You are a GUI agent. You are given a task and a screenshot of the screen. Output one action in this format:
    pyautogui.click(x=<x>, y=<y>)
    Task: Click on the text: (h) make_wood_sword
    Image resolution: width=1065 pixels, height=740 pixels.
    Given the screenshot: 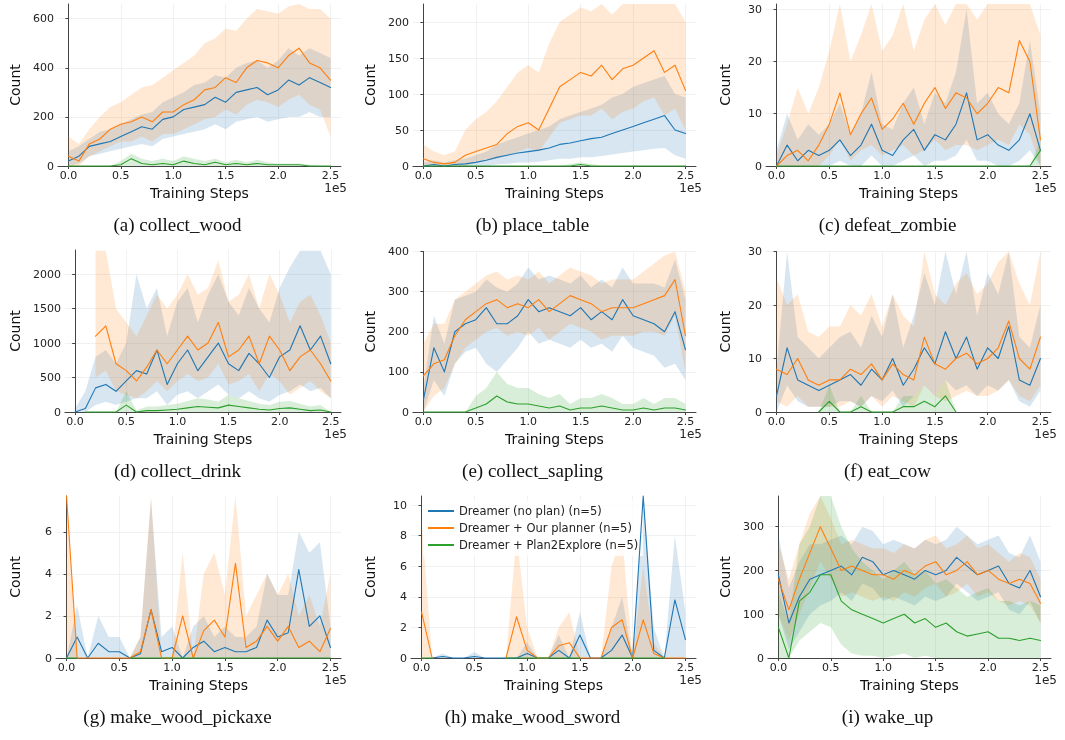 What is the action you would take?
    pyautogui.click(x=532, y=717)
    